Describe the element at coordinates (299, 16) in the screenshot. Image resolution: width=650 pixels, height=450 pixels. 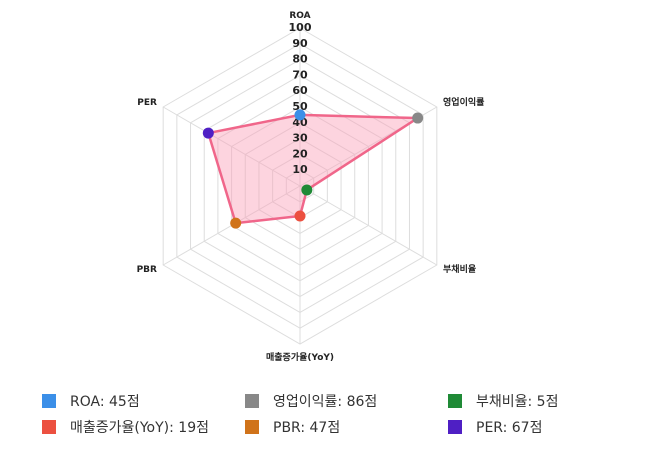
I see `axis-label: ROA` at that location.